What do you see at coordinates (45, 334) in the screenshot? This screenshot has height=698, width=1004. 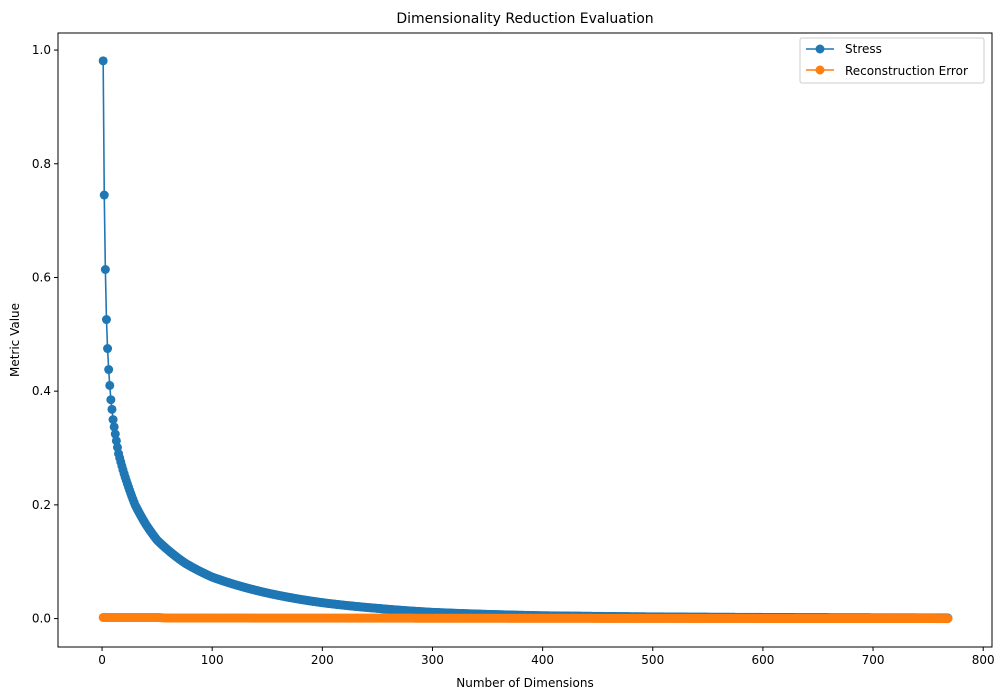 I see `y-axis: 0.0 0.2 0.4 0.6 0.8 1.0` at bounding box center [45, 334].